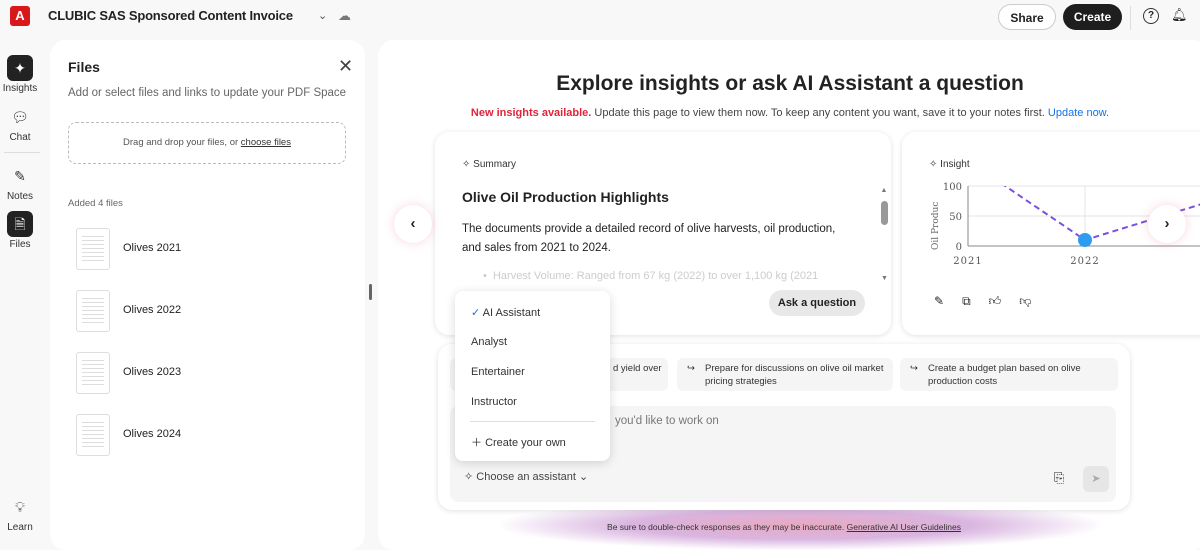 The width and height of the screenshot is (1200, 550). What do you see at coordinates (84, 67) in the screenshot?
I see `files-title: Files` at bounding box center [84, 67].